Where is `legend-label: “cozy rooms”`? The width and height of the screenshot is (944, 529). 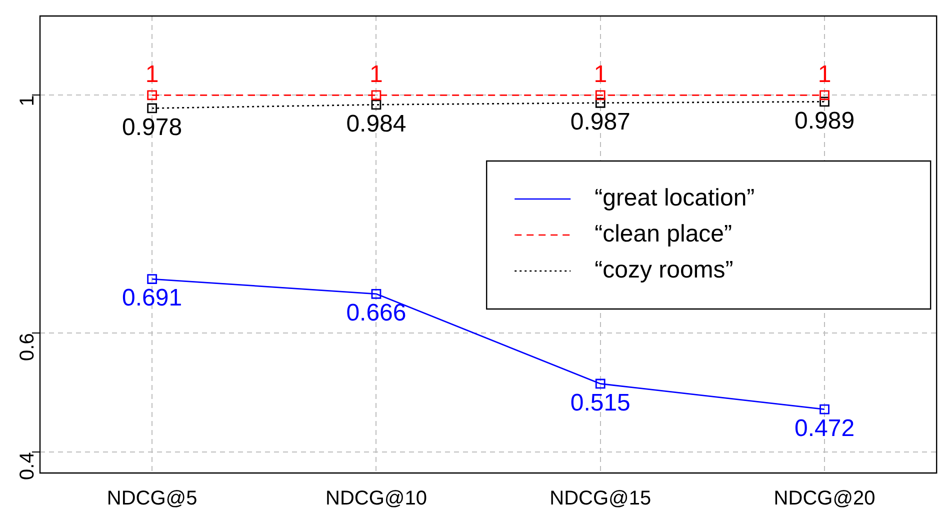 legend-label: “cozy rooms” is located at coordinates (664, 270).